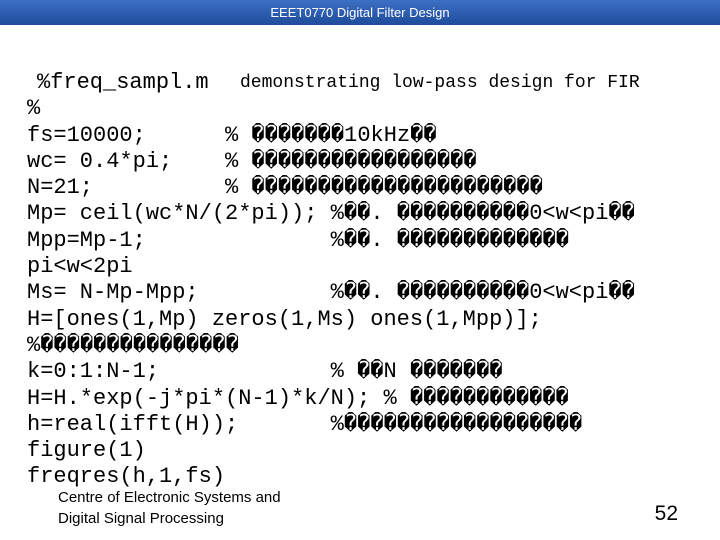 This screenshot has width=720, height=540. What do you see at coordinates (169, 497) in the screenshot?
I see `organization-line: Centre of Electronic Systems and` at bounding box center [169, 497].